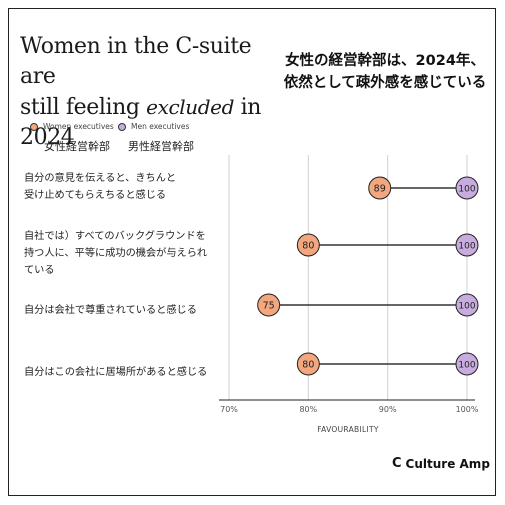  I want to click on x-tick-label-3: 100%, so click(467, 409).